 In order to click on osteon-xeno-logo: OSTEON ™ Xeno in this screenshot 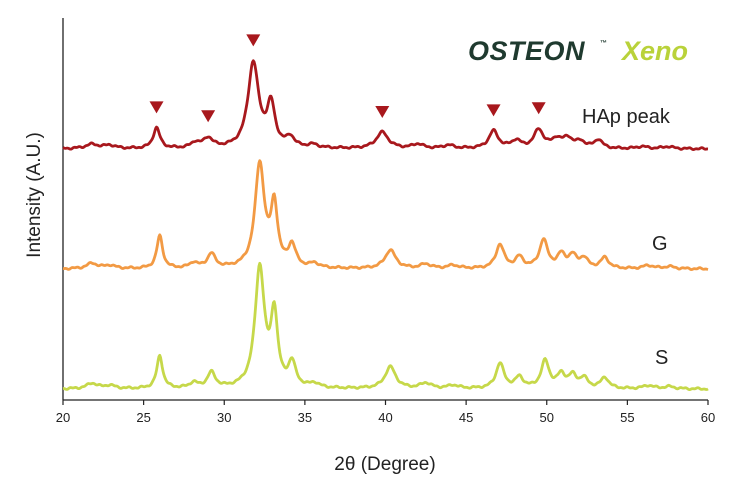, I will do `click(578, 51)`.